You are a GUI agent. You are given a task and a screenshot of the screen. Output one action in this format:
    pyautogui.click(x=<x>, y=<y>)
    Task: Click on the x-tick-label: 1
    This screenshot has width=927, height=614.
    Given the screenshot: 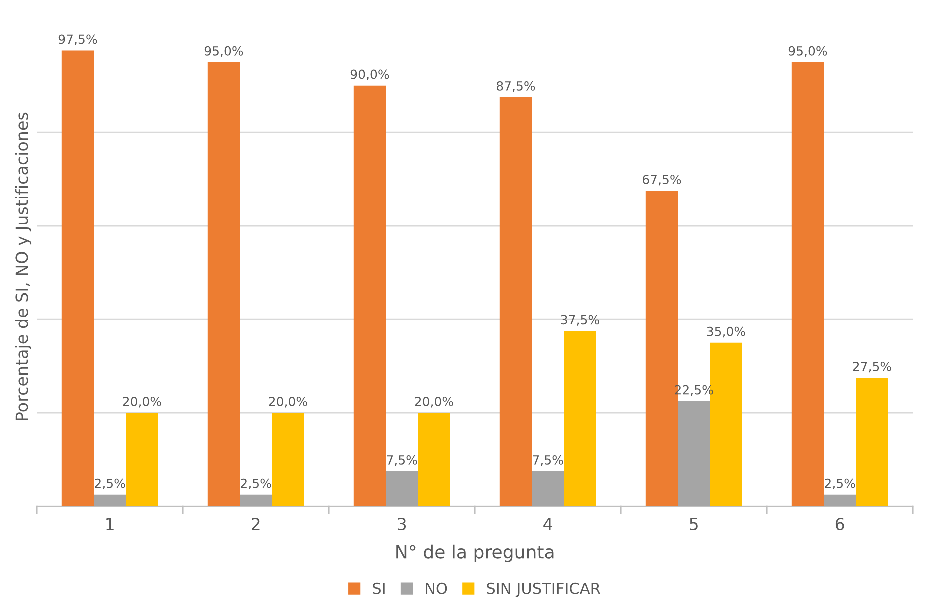 What is the action you would take?
    pyautogui.click(x=110, y=524)
    